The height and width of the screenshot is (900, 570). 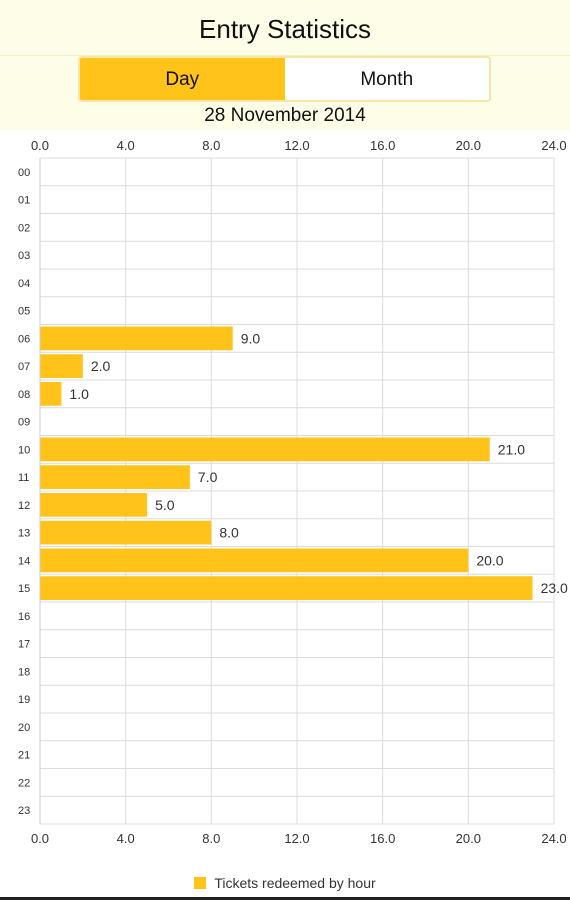 I want to click on y-category-label: 21, so click(x=24, y=756).